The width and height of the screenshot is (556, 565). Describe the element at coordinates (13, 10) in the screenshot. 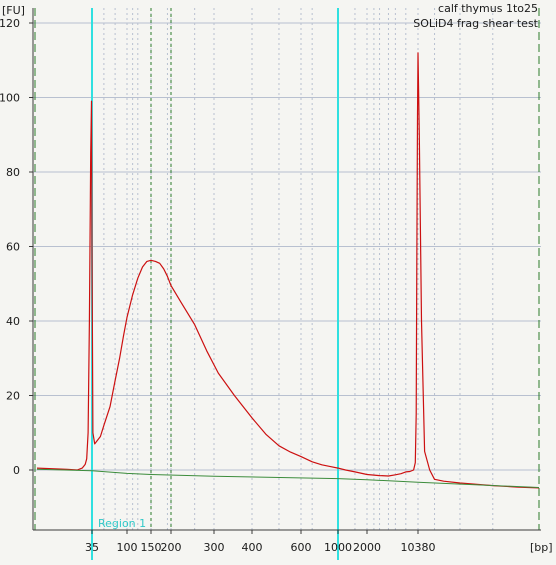

I see `y-axis-label: [FU]` at that location.